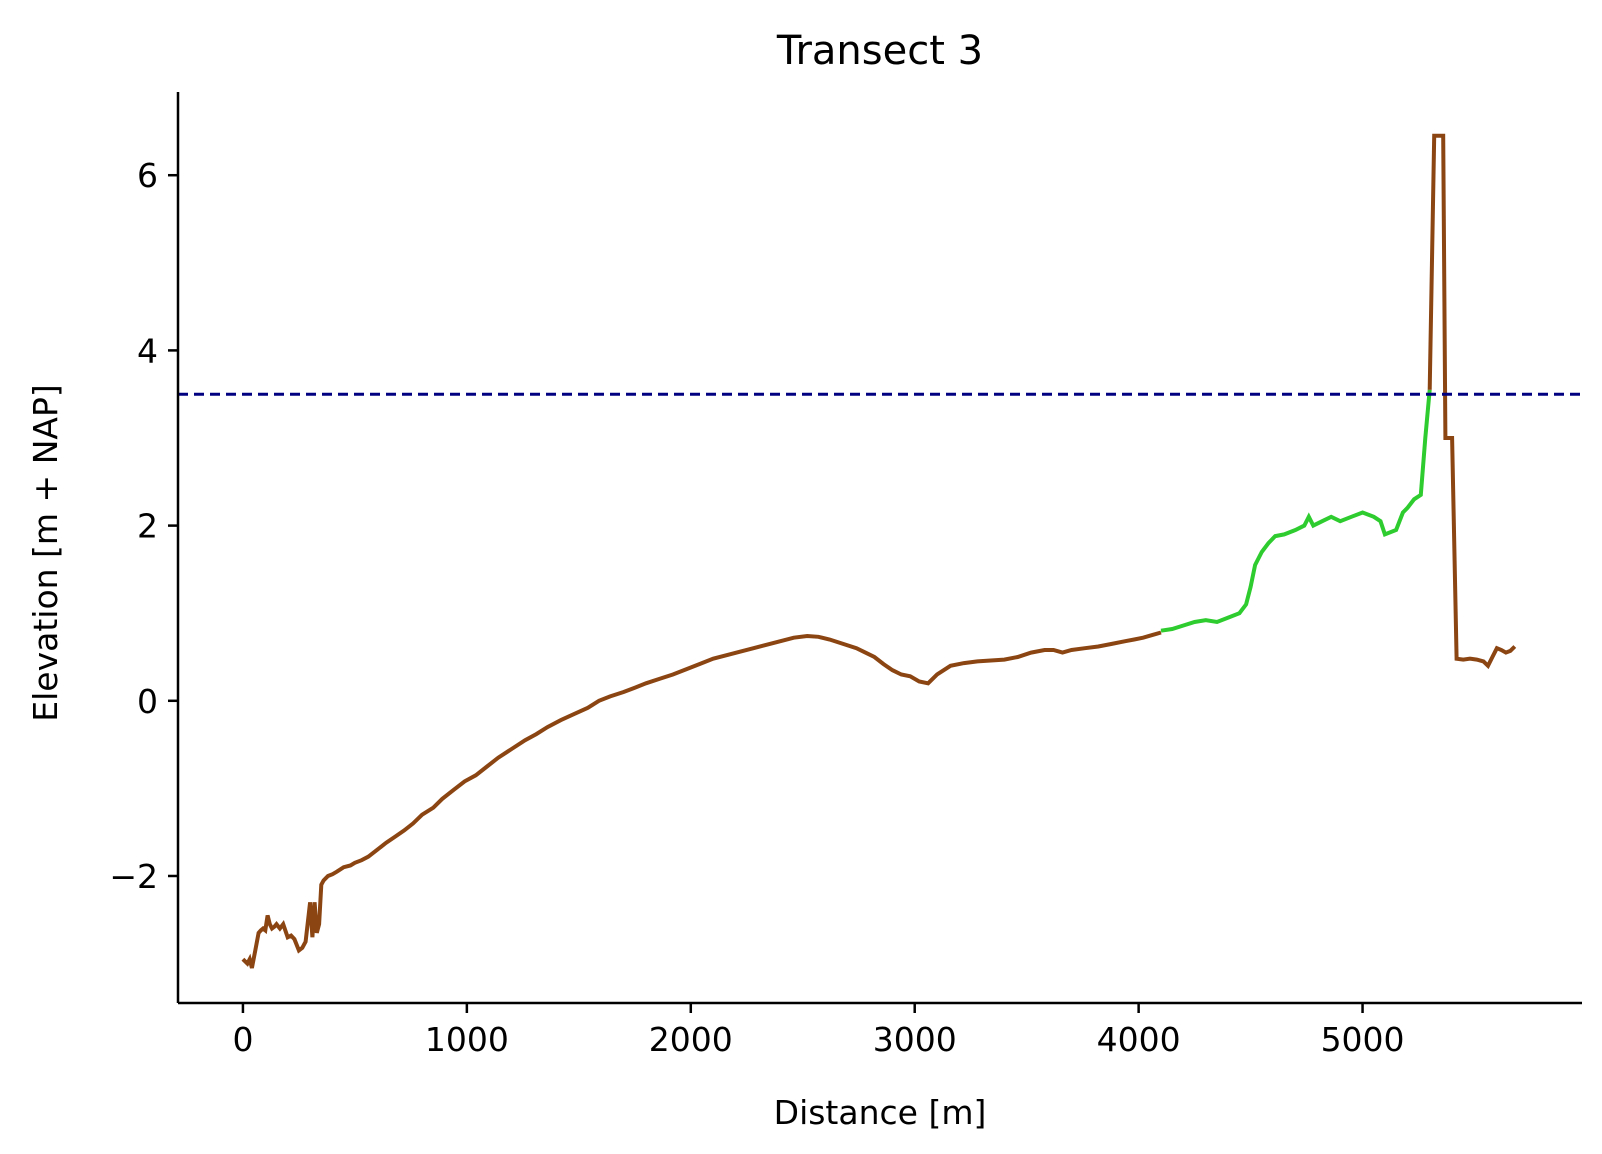  What do you see at coordinates (1139, 1039) in the screenshot?
I see `x-tick-label: 4000` at bounding box center [1139, 1039].